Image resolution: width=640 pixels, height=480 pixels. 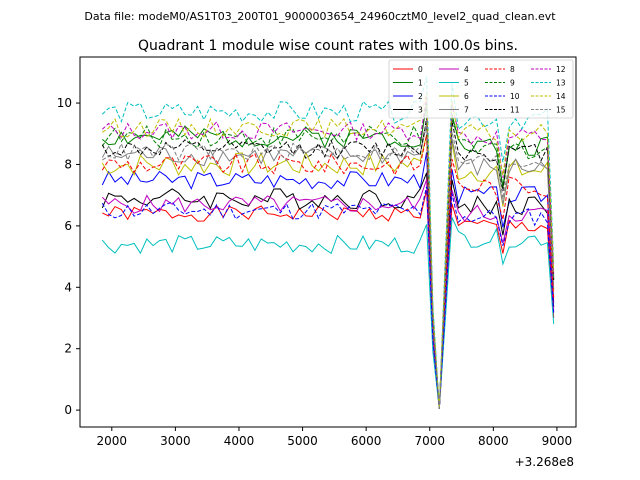 I want to click on x-tick-label: 2000, so click(x=112, y=441).